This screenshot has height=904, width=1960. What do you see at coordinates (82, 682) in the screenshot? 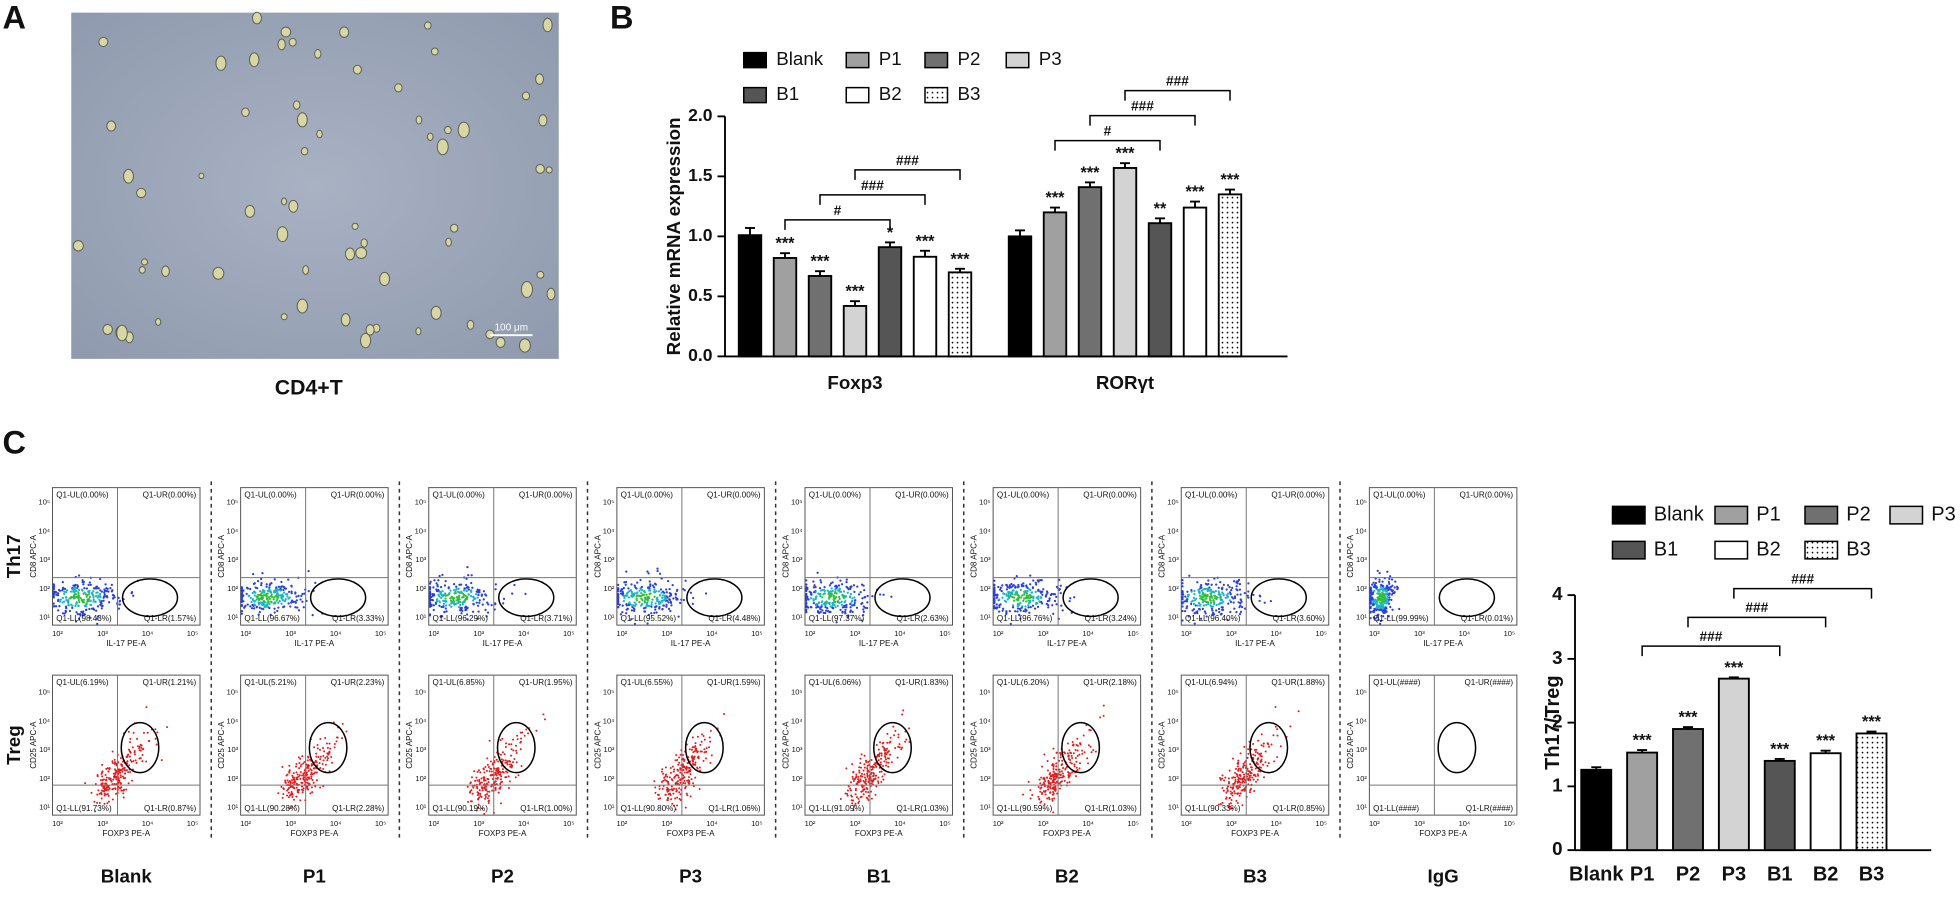
I see `quadrant-label: Q1-UL(6.19%)` at bounding box center [82, 682].